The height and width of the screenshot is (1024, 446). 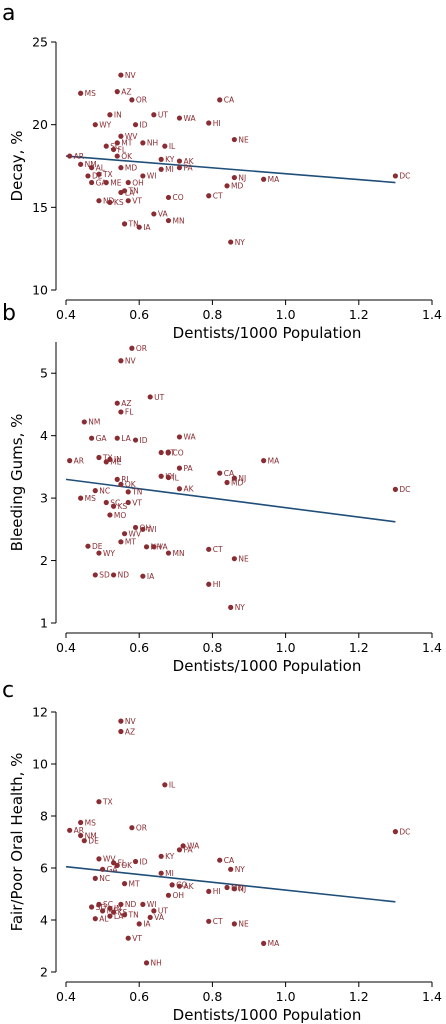 What do you see at coordinates (118, 115) in the screenshot?
I see `data-point-label: IN` at bounding box center [118, 115].